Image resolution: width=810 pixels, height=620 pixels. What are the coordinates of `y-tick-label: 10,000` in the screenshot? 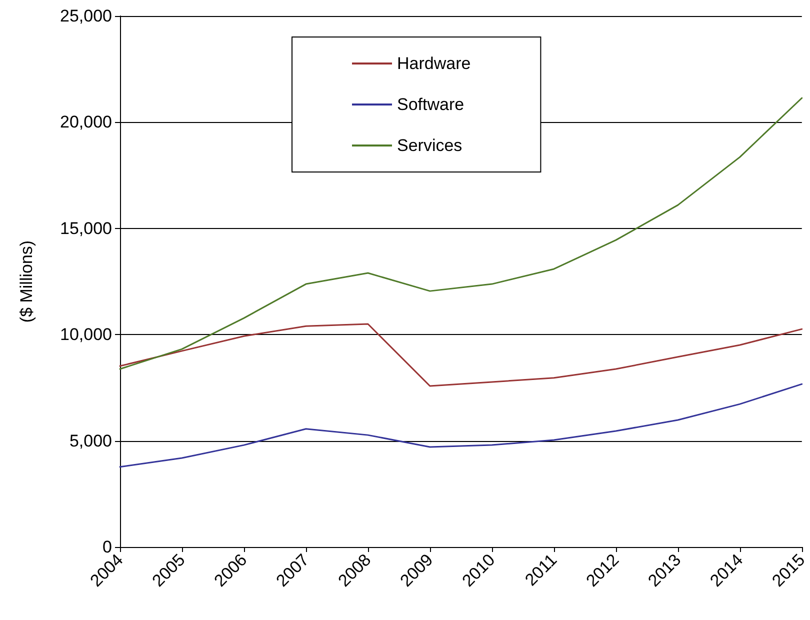 It's located at (86, 334).